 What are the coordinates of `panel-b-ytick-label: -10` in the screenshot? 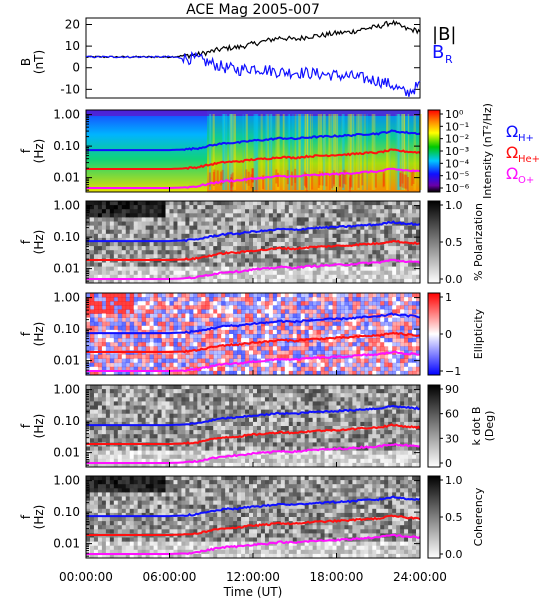 It's located at (70, 89).